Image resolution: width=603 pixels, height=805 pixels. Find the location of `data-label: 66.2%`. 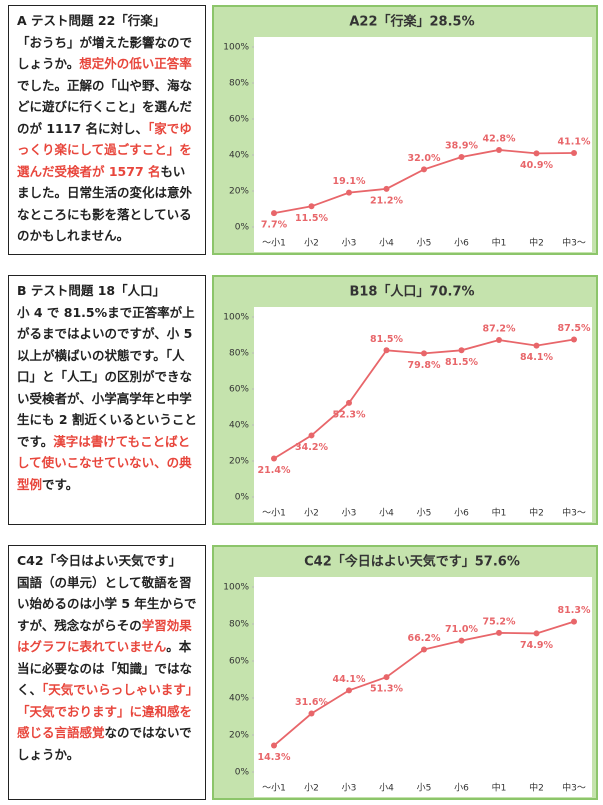

data-label: 66.2% is located at coordinates (424, 638).